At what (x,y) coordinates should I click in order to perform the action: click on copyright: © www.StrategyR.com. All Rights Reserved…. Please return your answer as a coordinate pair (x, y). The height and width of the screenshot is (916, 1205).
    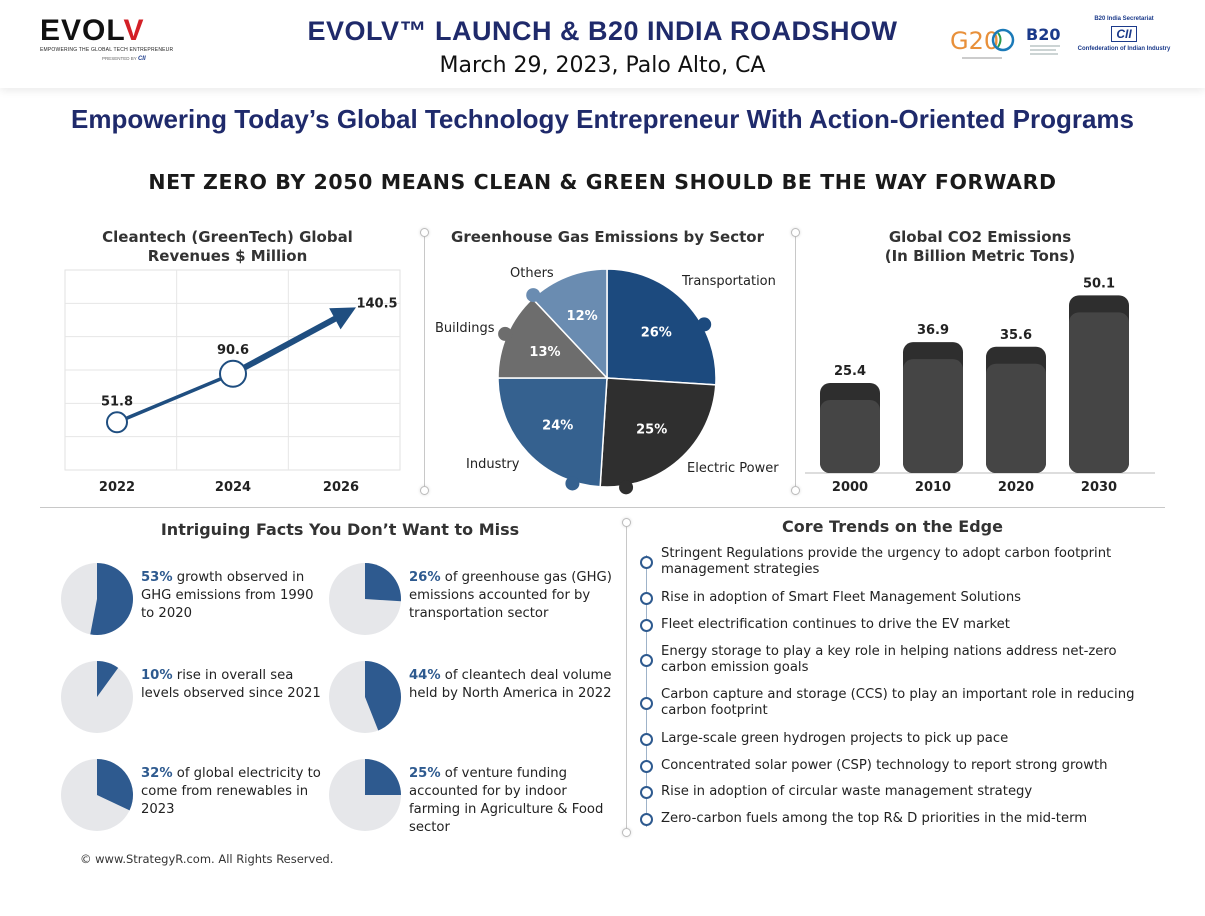
    Looking at the image, I should click on (207, 859).